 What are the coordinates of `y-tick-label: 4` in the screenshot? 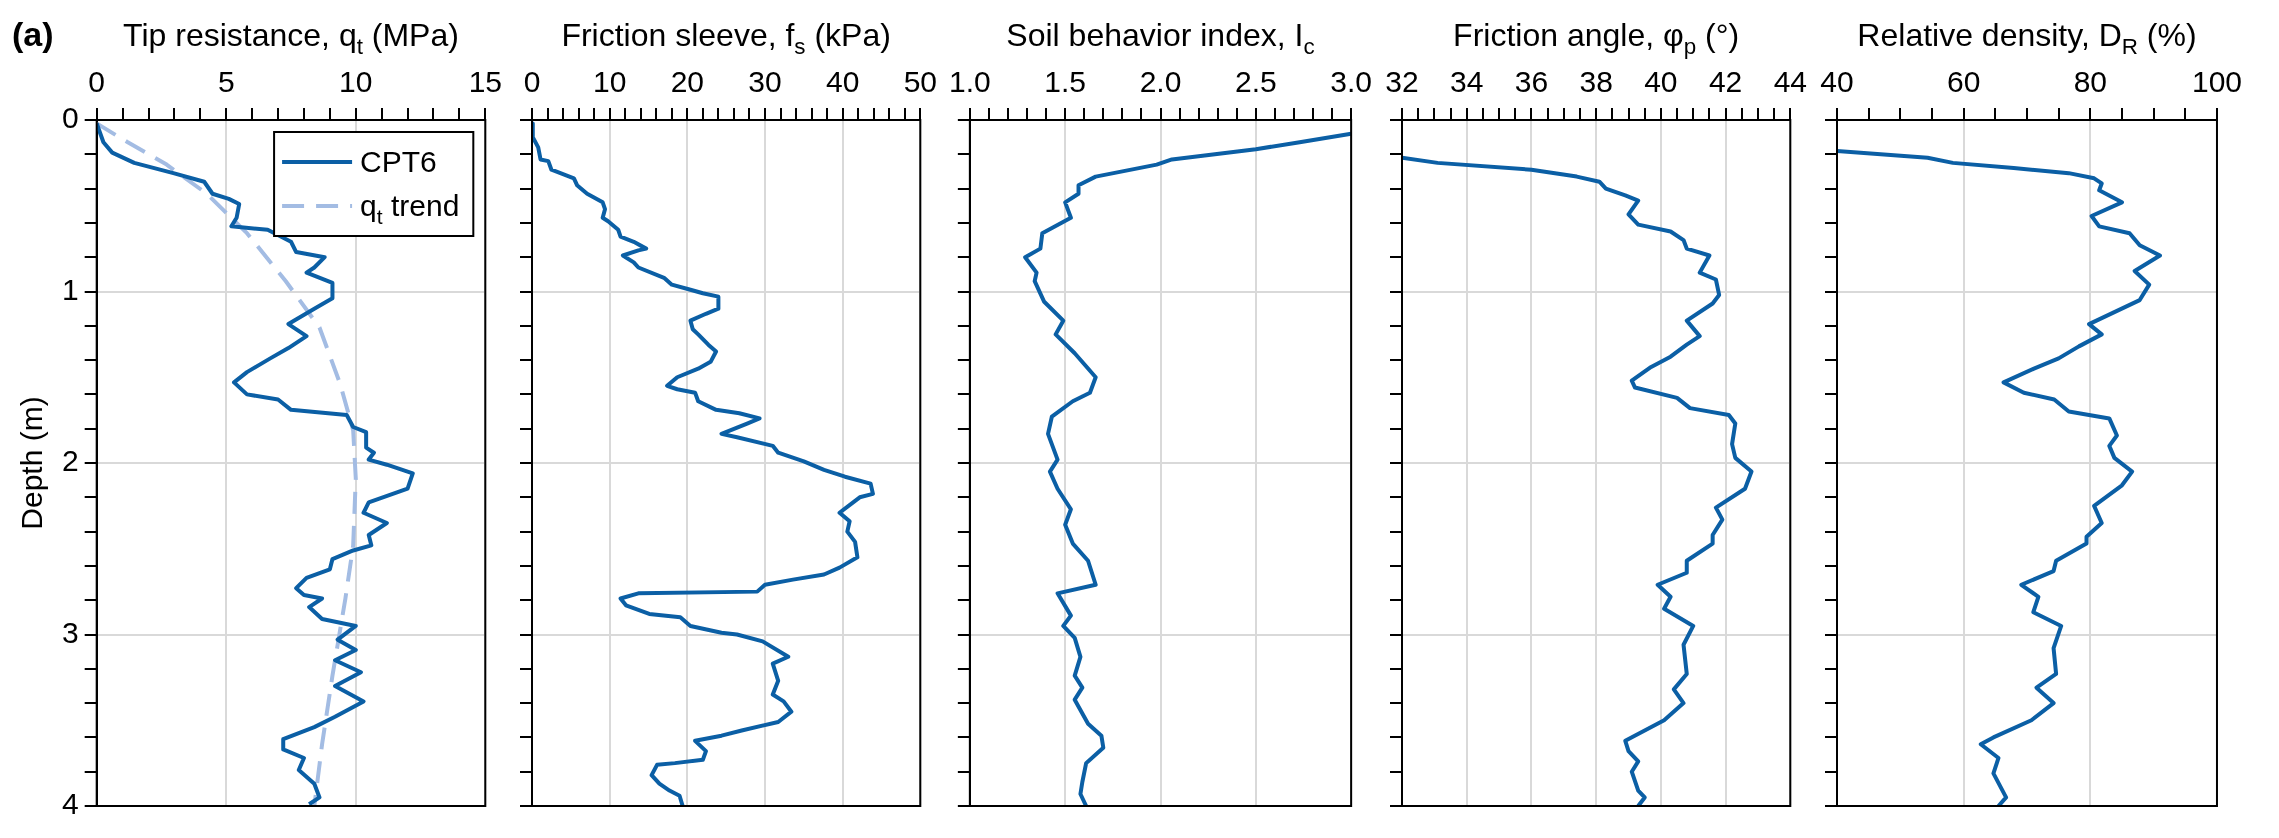 It's located at (70, 804).